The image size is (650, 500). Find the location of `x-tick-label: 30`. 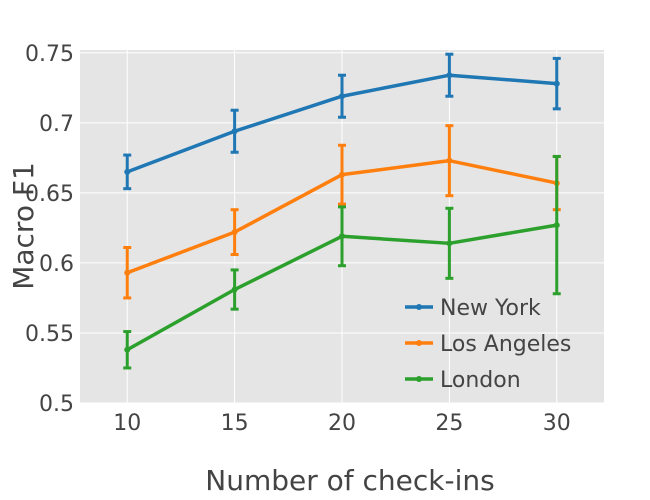

x-tick-label: 30 is located at coordinates (557, 423).